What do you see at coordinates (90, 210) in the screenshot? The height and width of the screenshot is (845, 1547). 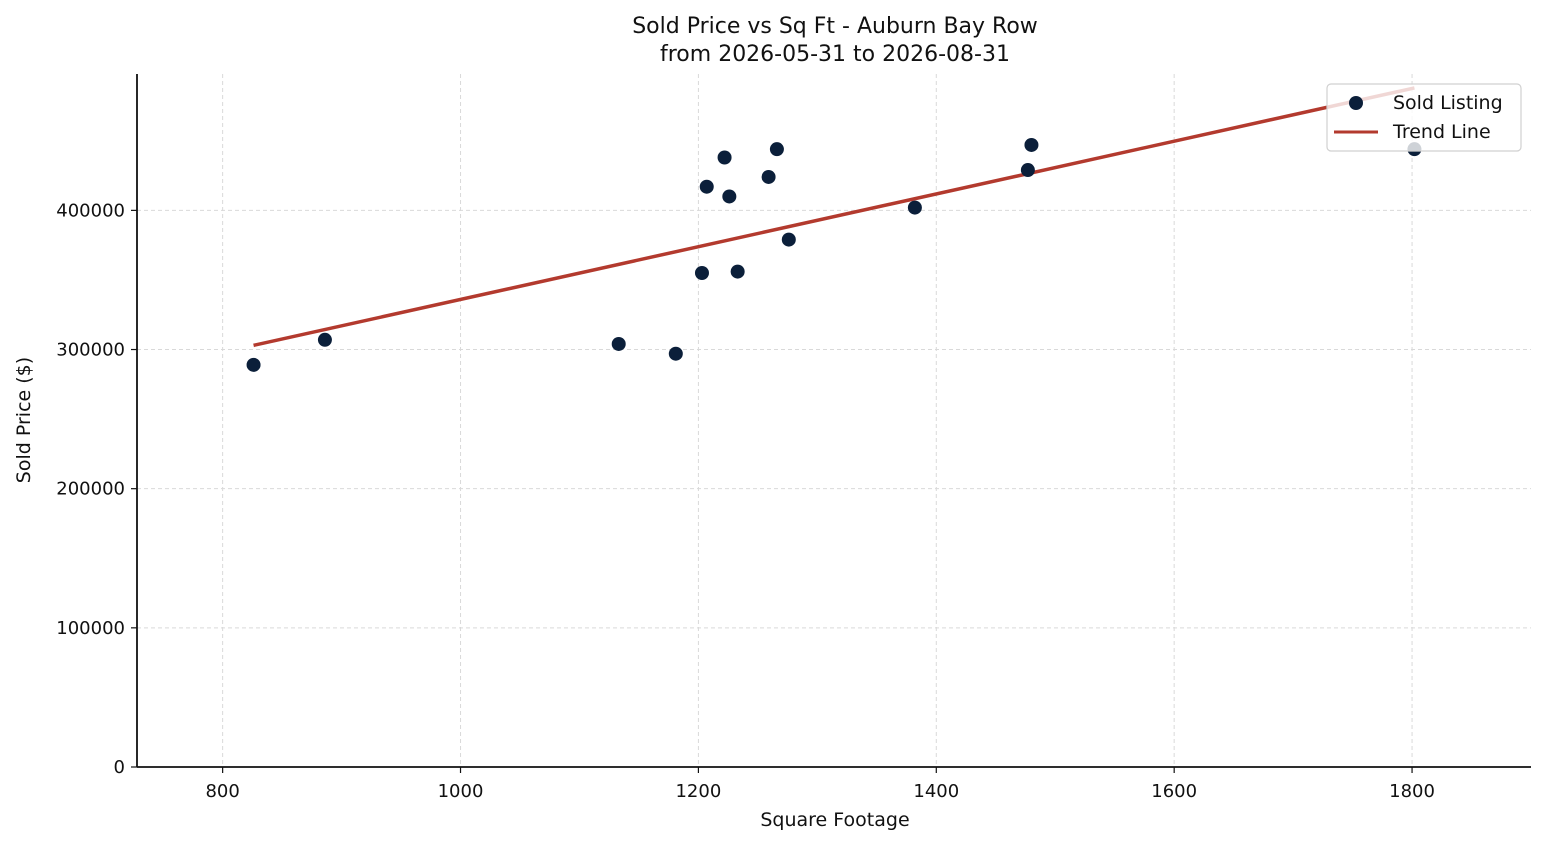 I see `y-tick-label: 400000` at bounding box center [90, 210].